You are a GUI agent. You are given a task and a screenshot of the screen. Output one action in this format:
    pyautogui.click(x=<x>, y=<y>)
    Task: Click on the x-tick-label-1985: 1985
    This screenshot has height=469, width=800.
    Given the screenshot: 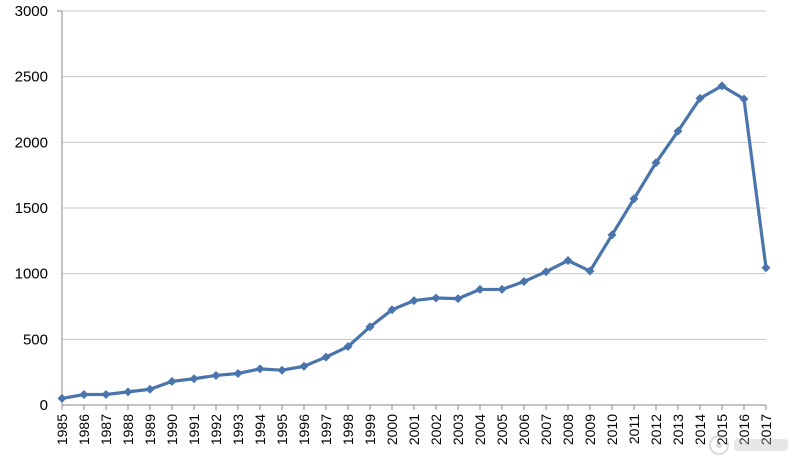 What is the action you would take?
    pyautogui.click(x=62, y=429)
    